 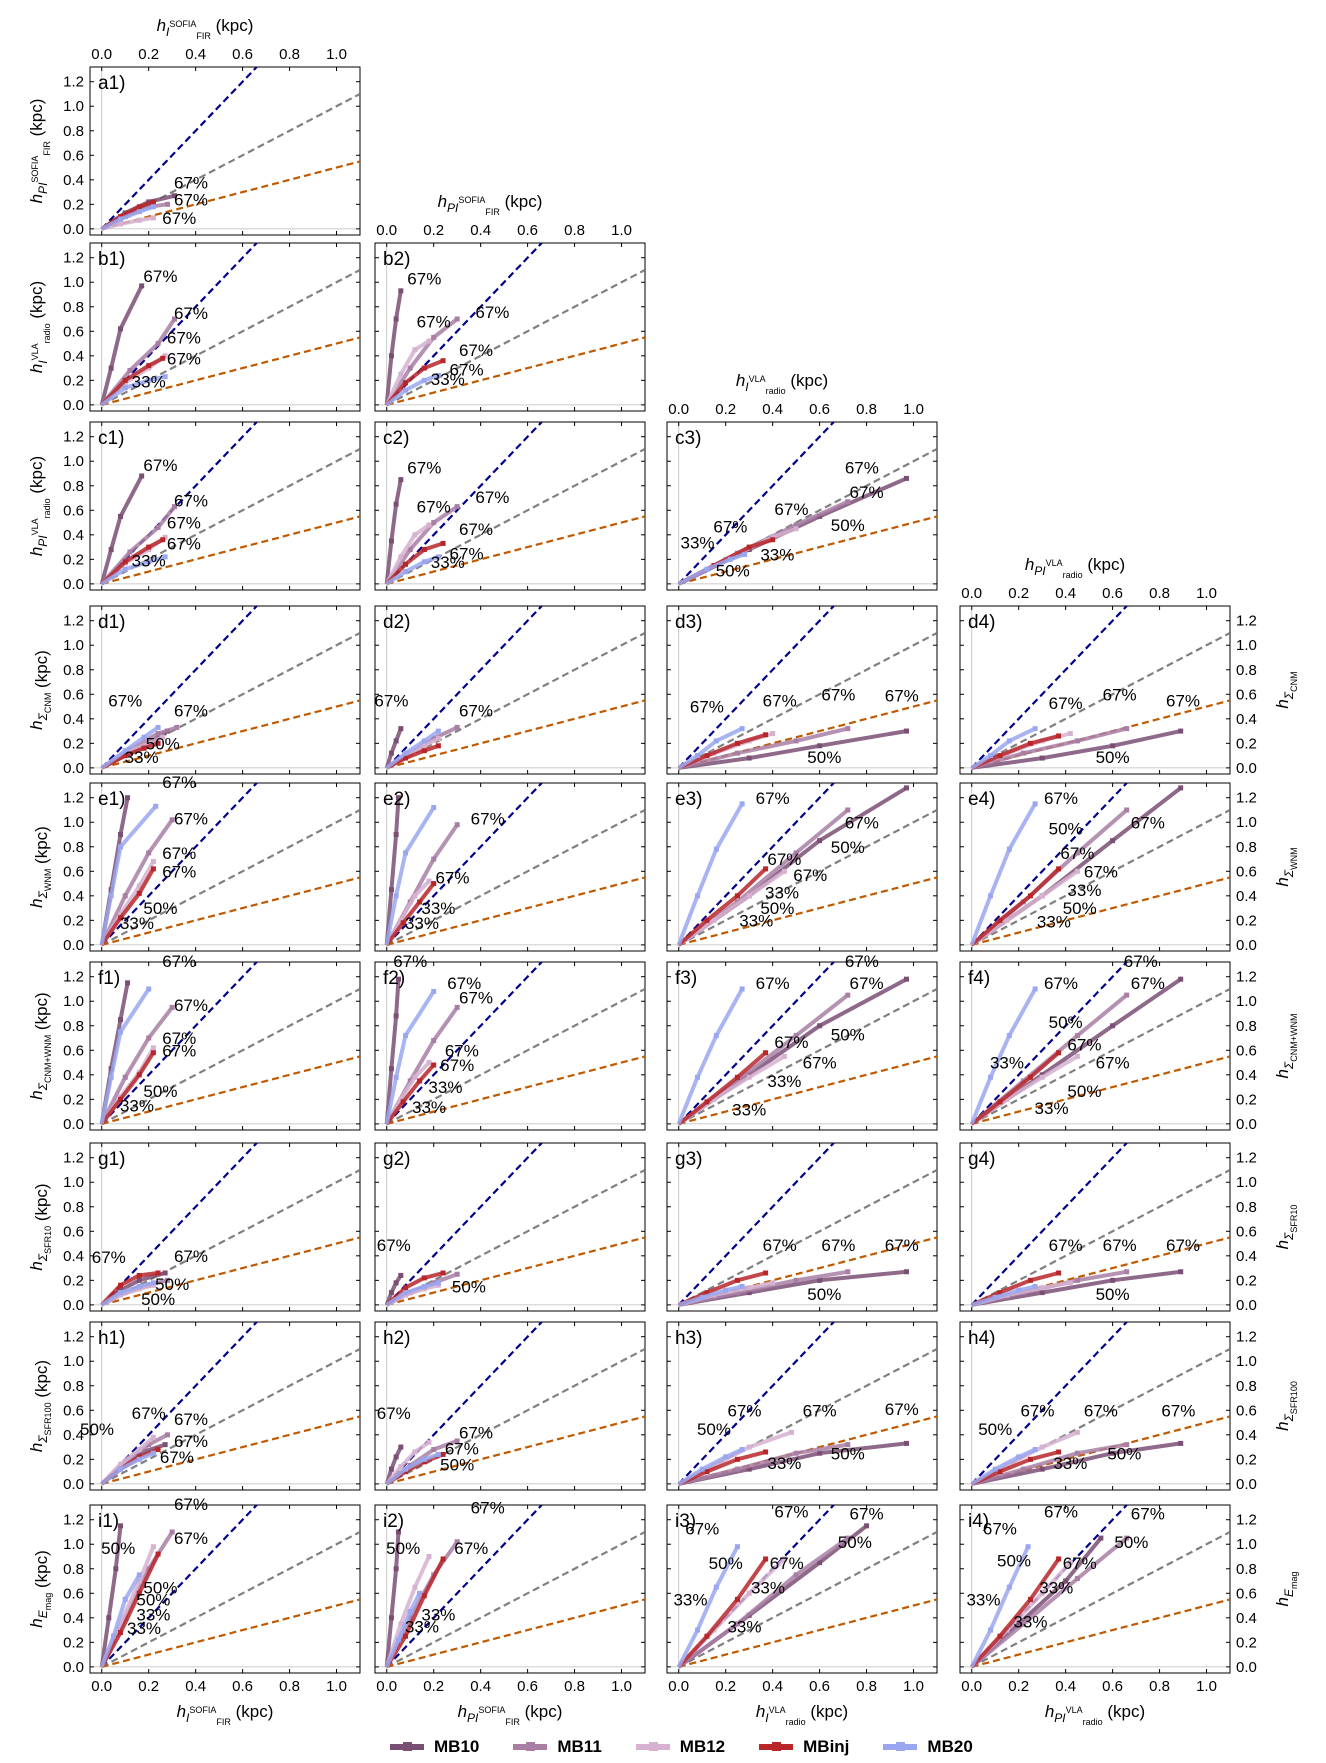 I want to click on y-tick-label: 0.6, so click(x=73, y=1231).